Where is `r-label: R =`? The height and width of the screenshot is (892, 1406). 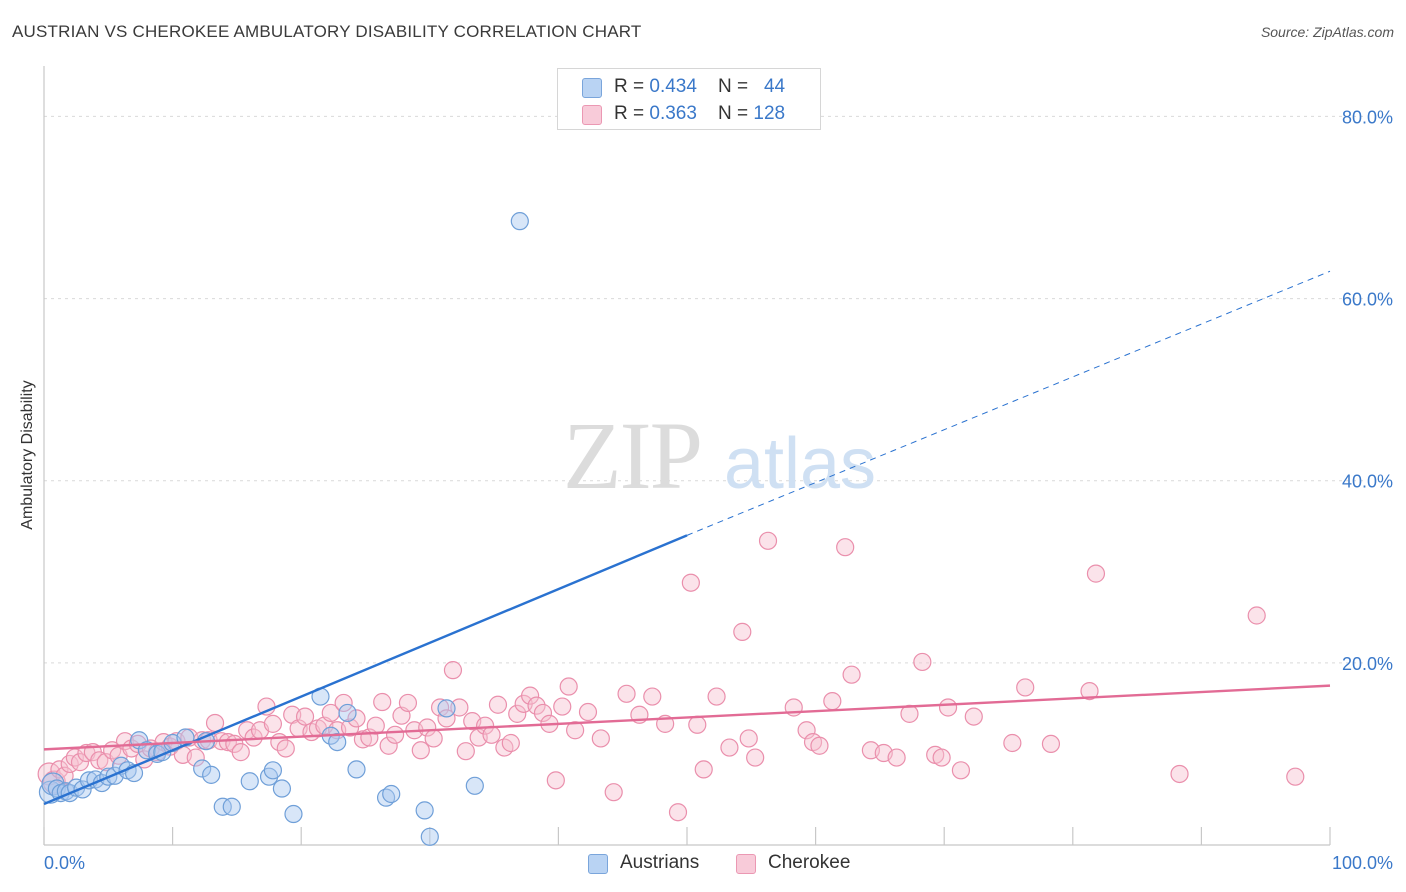
r-label: R = is located at coordinates (632, 86).